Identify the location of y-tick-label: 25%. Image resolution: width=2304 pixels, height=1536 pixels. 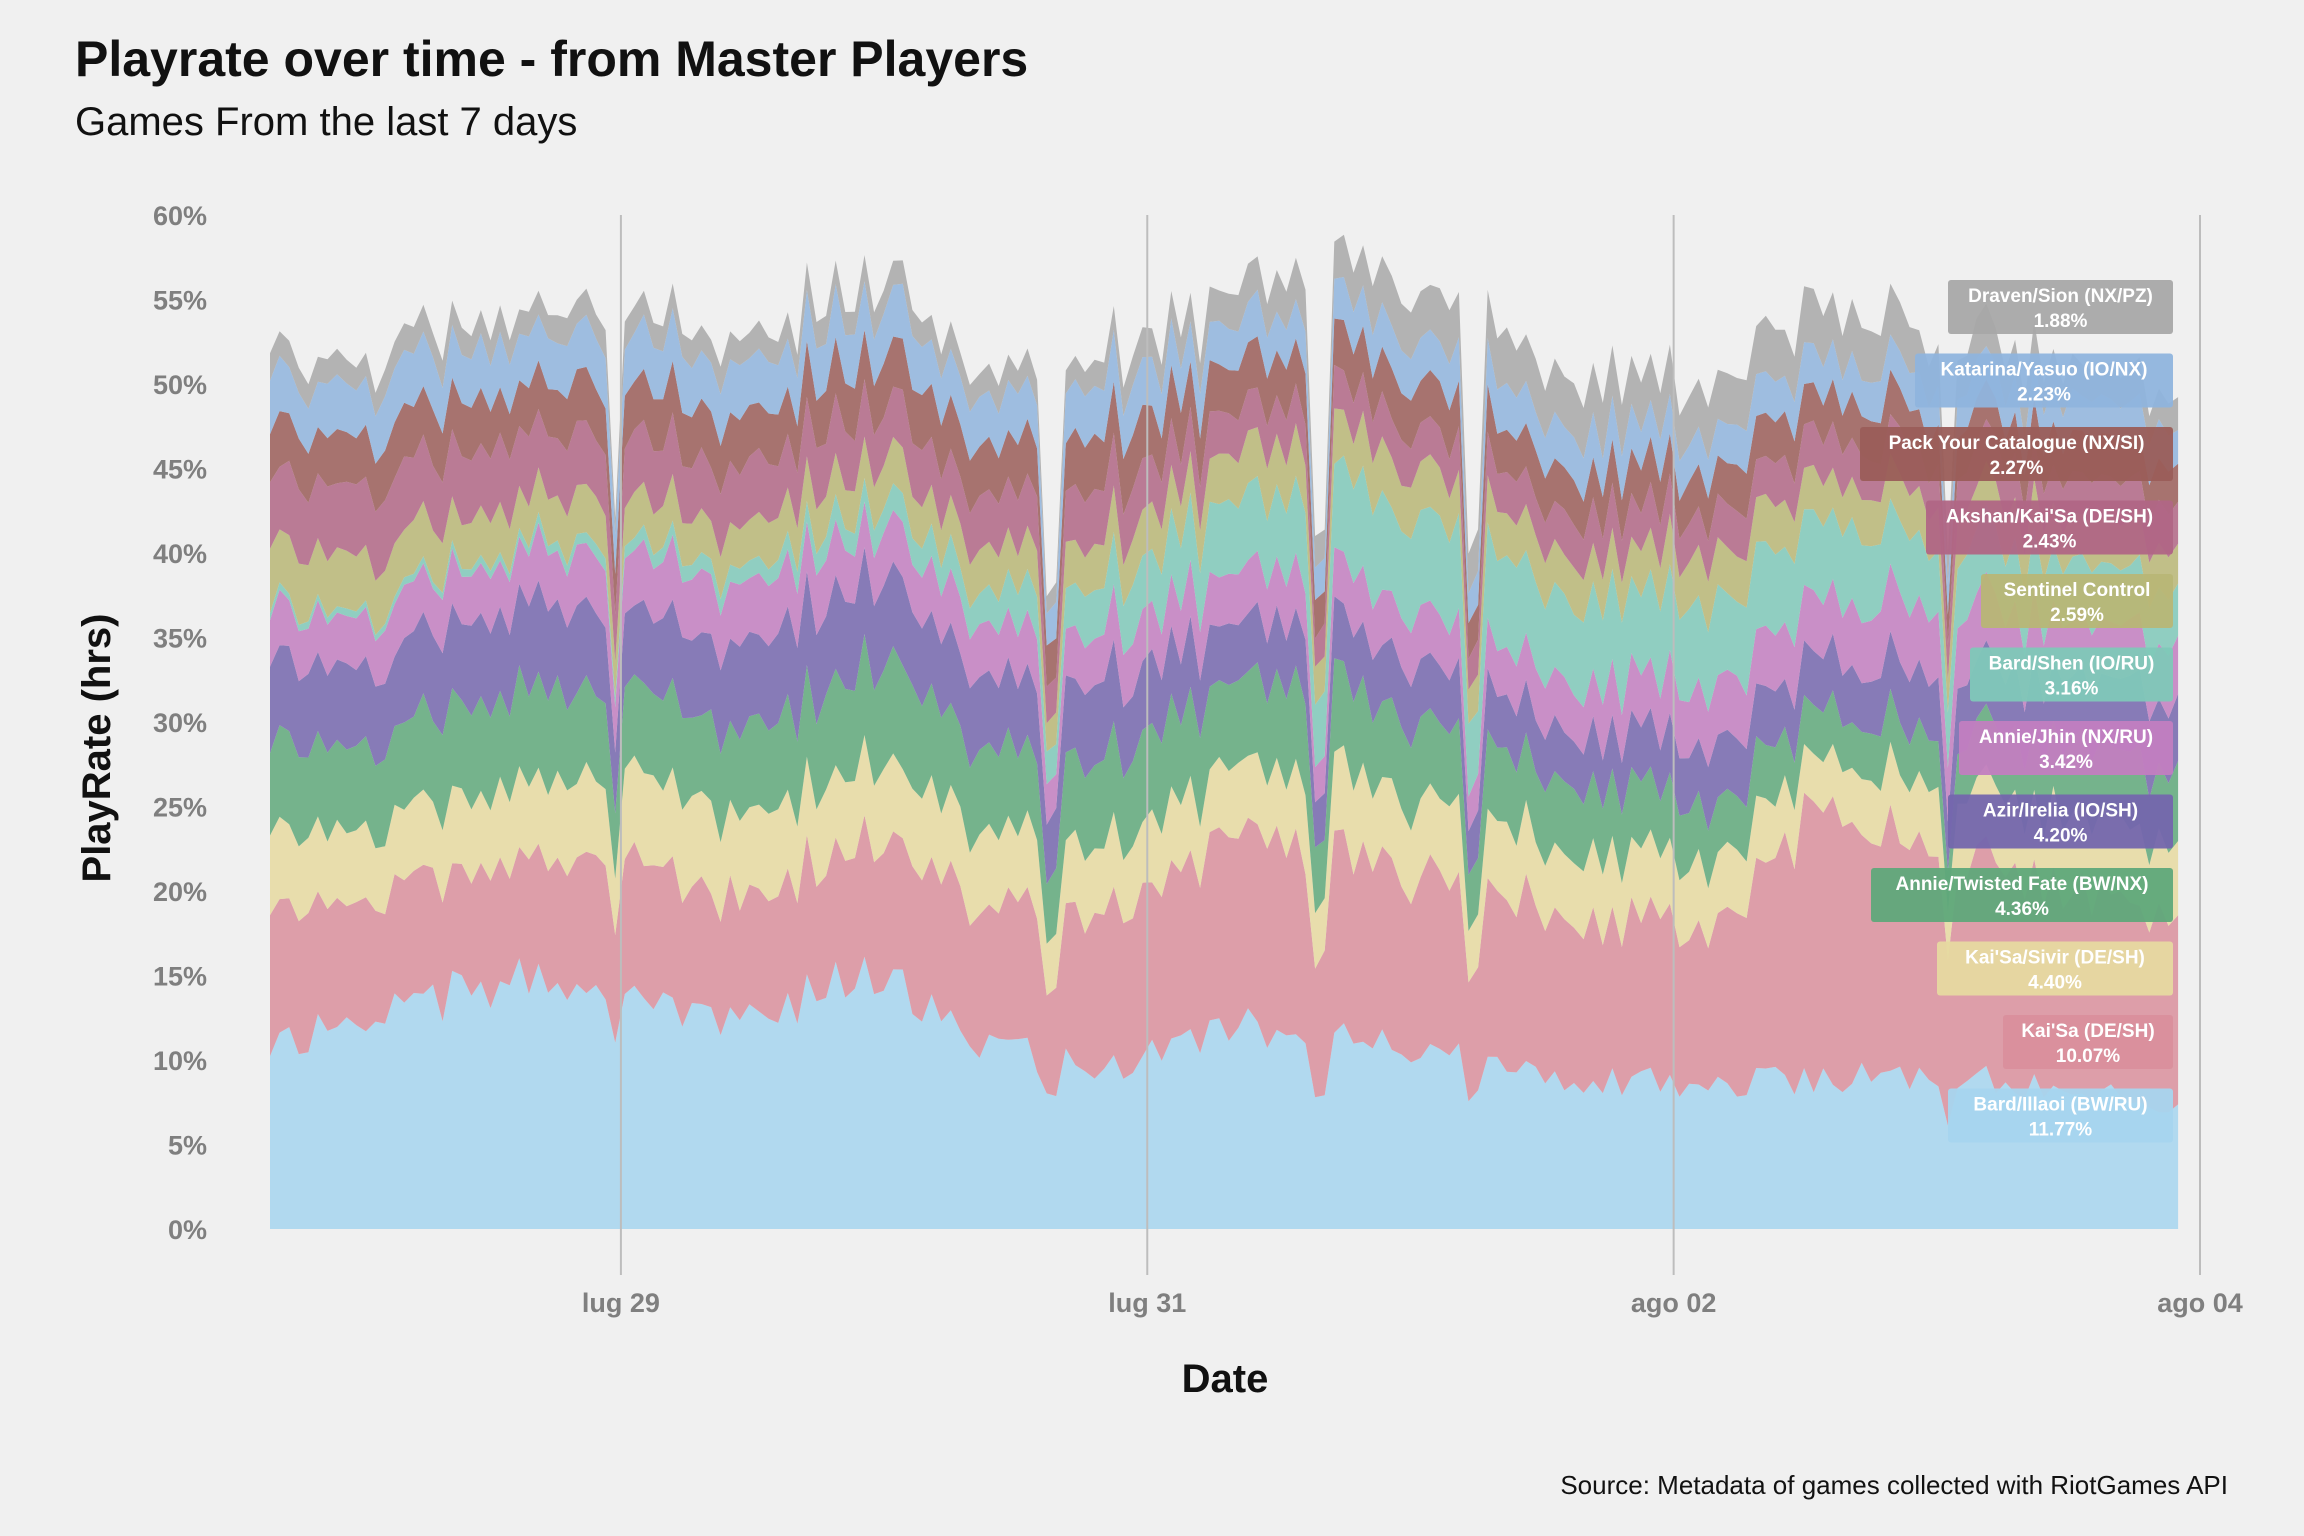
(180, 808).